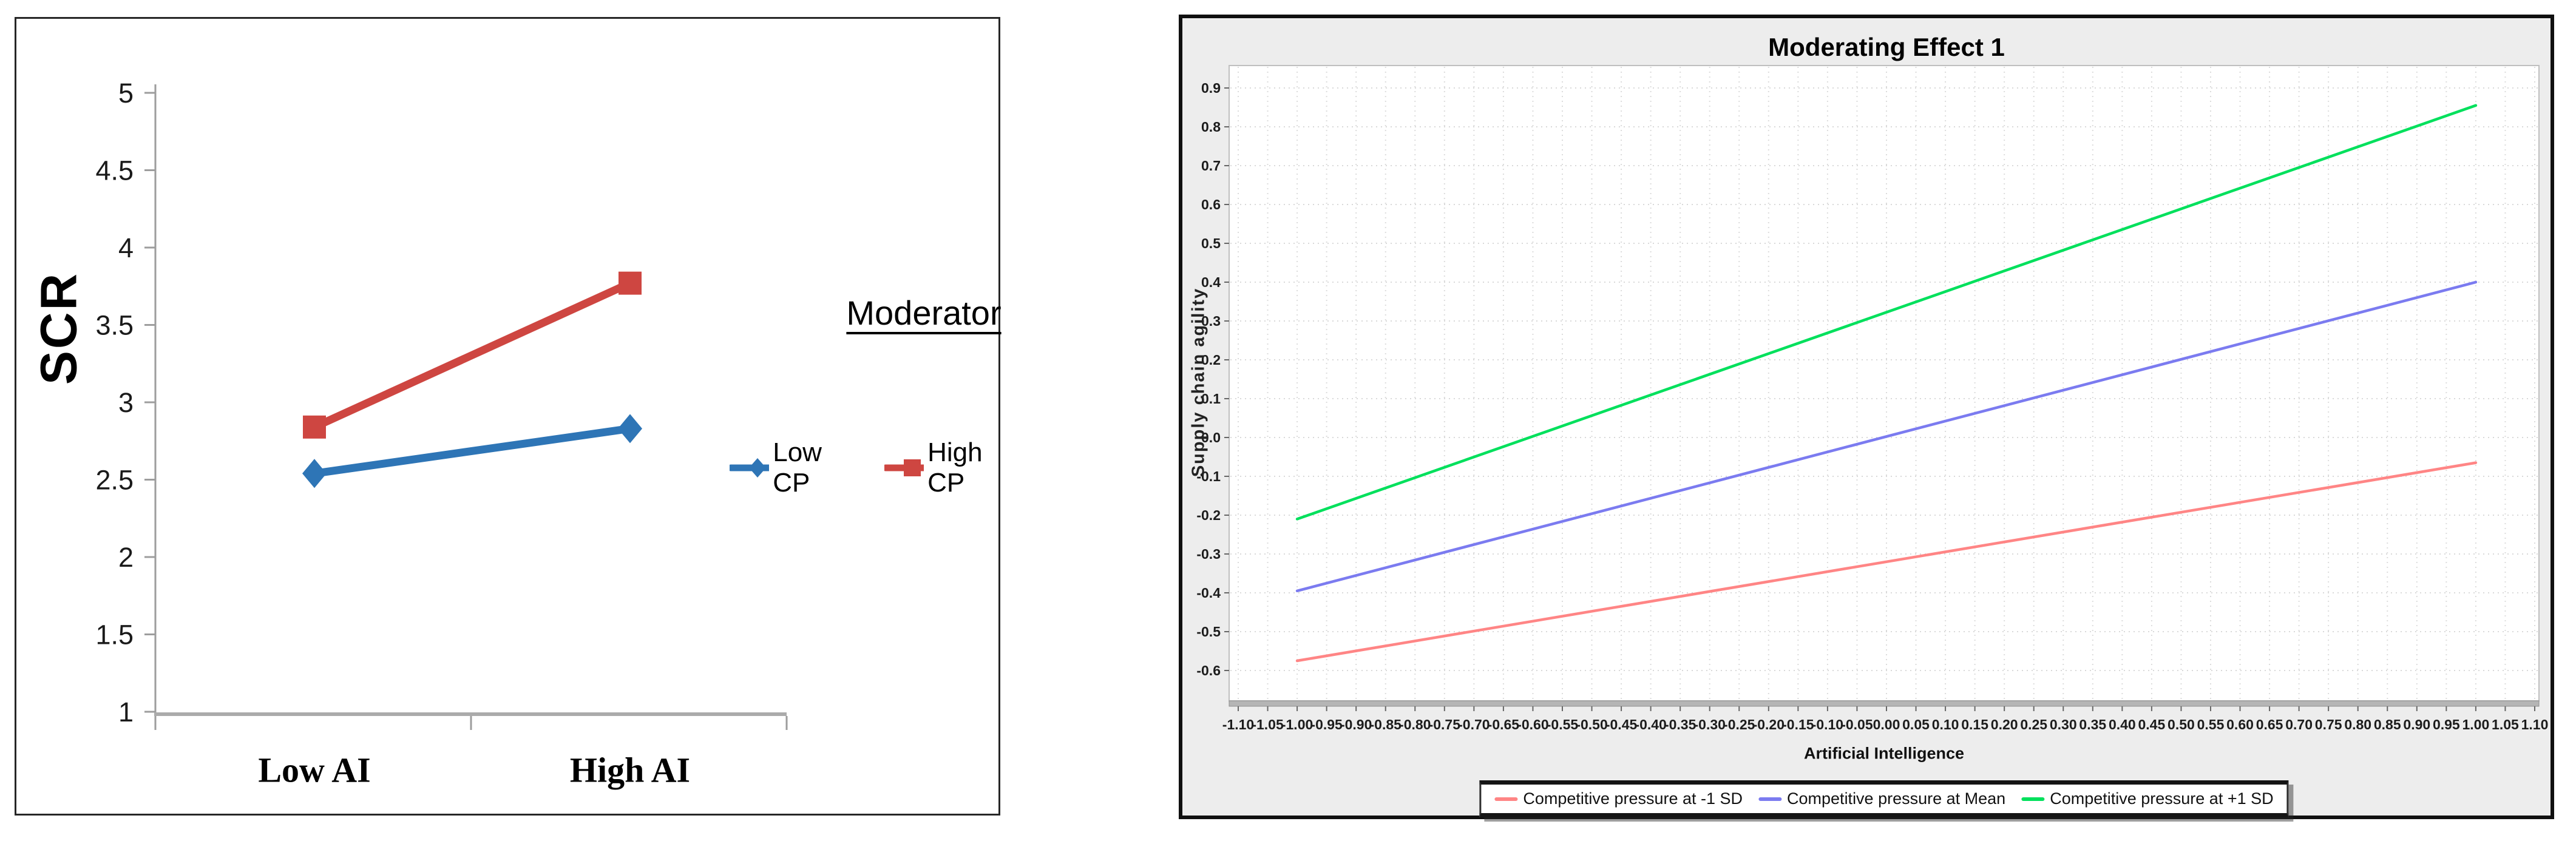 The width and height of the screenshot is (2576, 841). What do you see at coordinates (631, 283) in the screenshot?
I see `square-marker` at bounding box center [631, 283].